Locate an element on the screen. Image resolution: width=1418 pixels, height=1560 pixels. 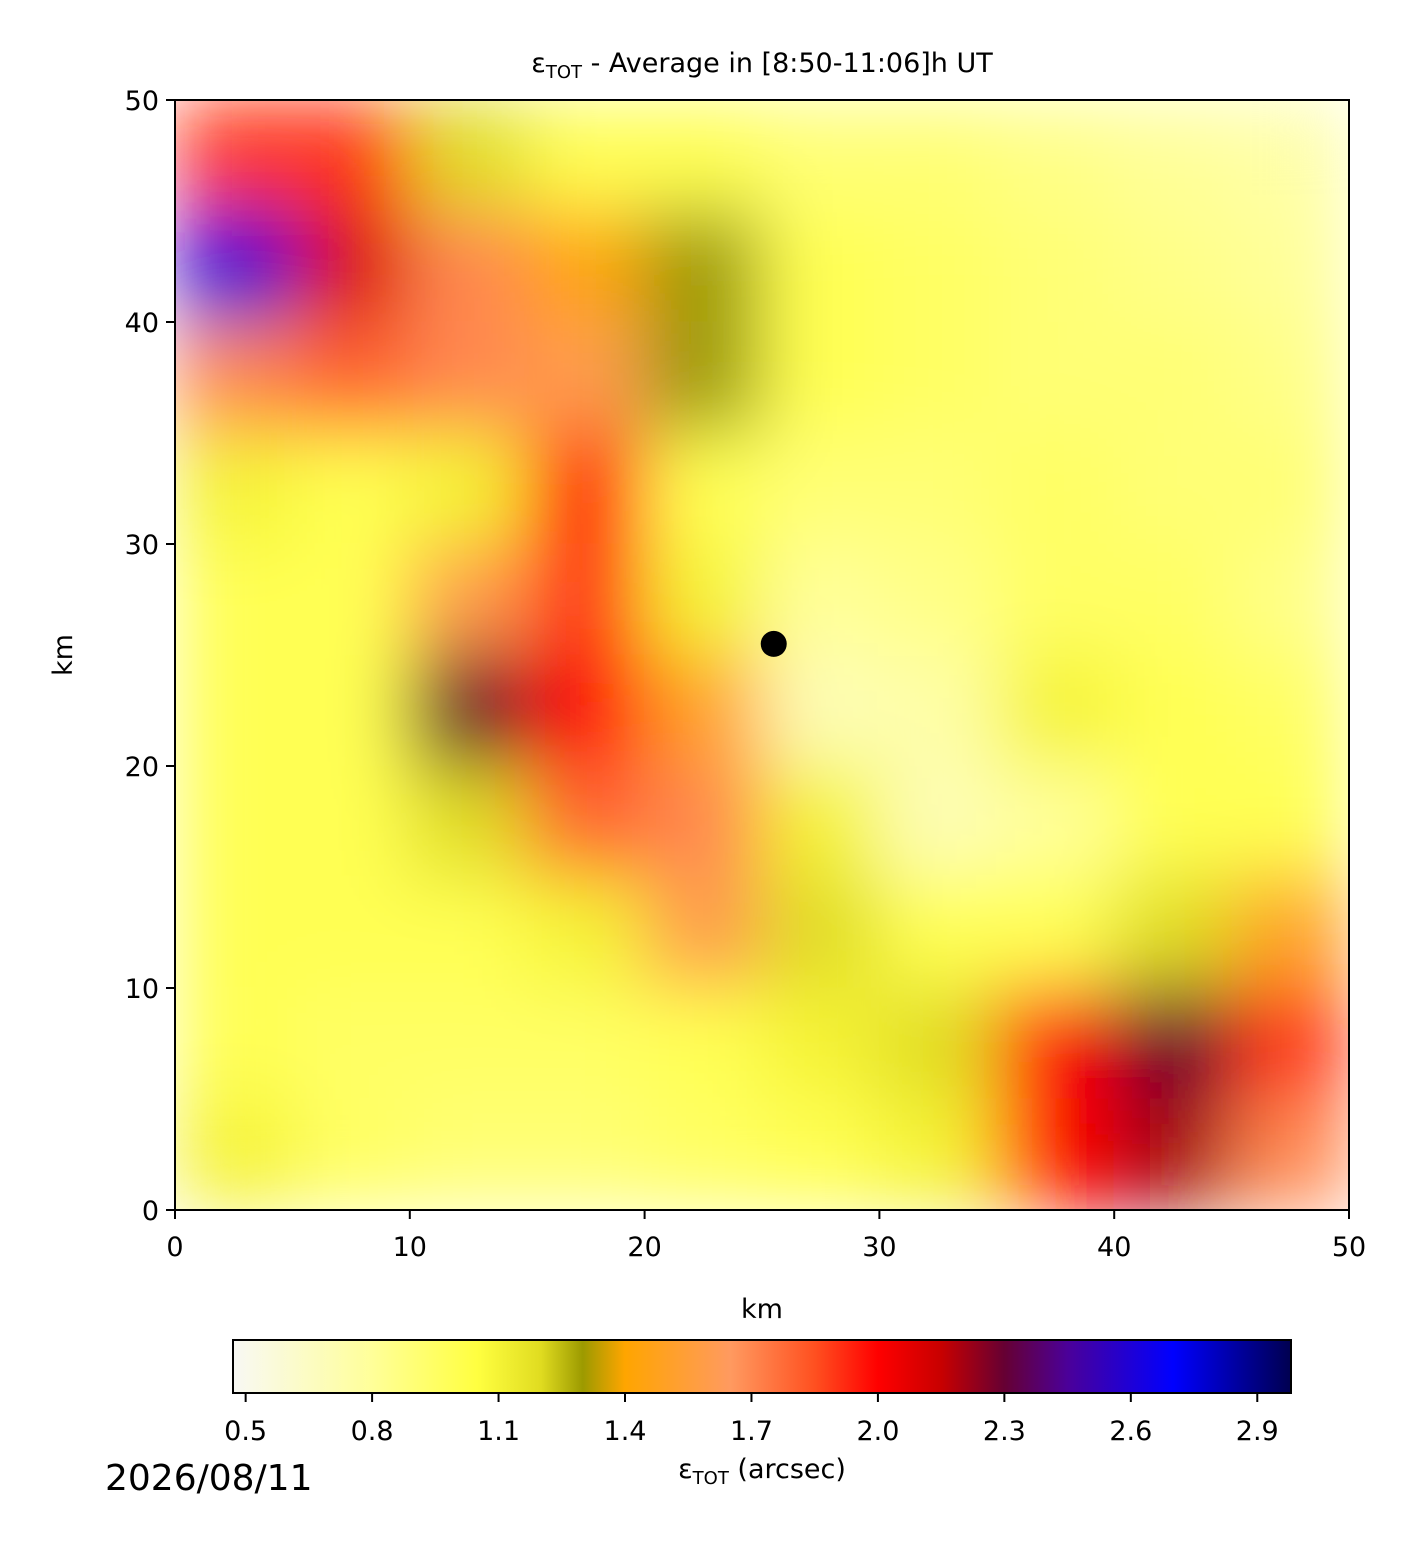
y-tick-label: 50 is located at coordinates (142, 101).